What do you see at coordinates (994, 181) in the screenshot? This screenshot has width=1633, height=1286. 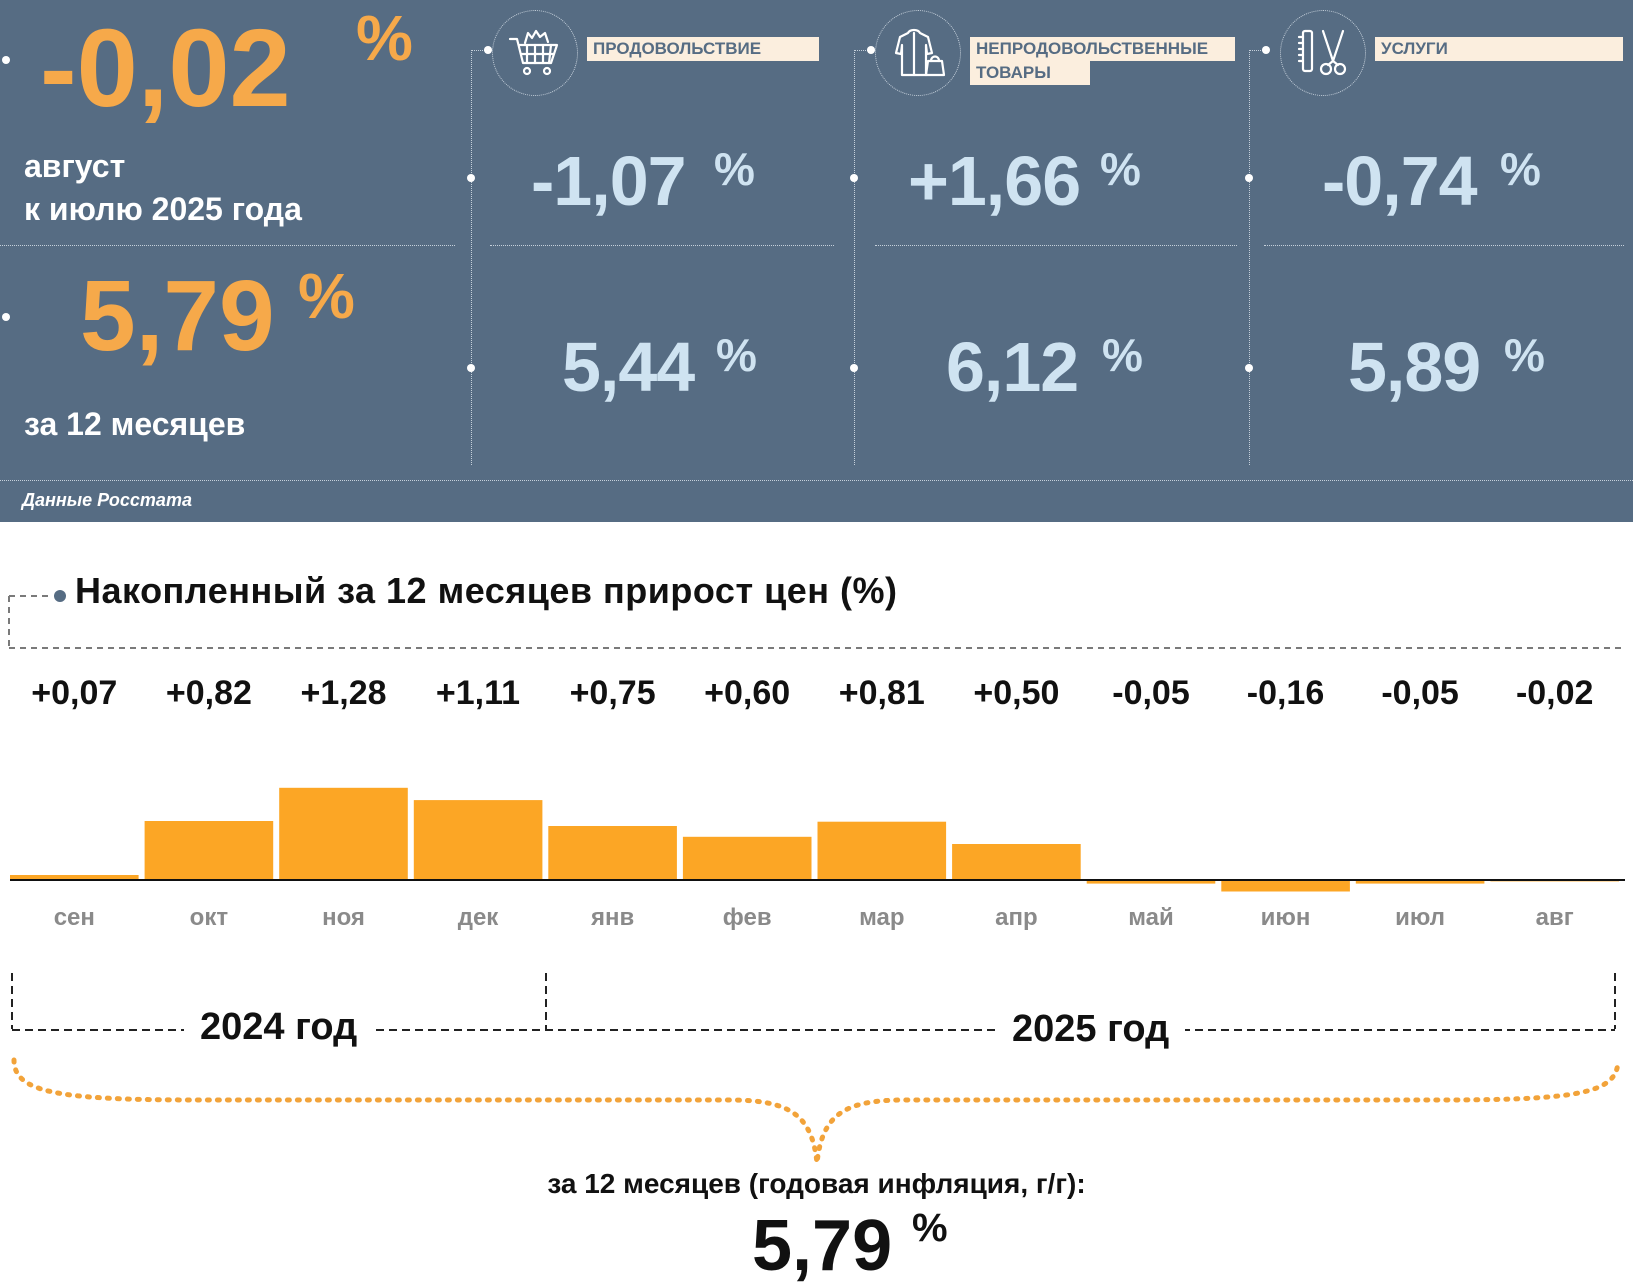 I see `nonfood-monthly-value: +1,66` at bounding box center [994, 181].